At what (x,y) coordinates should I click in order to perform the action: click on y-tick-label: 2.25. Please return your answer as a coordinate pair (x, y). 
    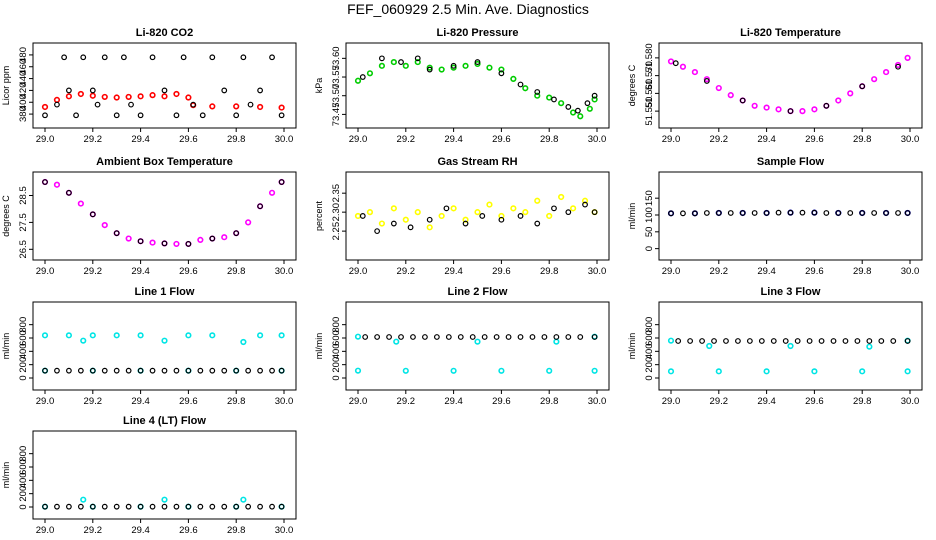
    Looking at the image, I should click on (336, 231).